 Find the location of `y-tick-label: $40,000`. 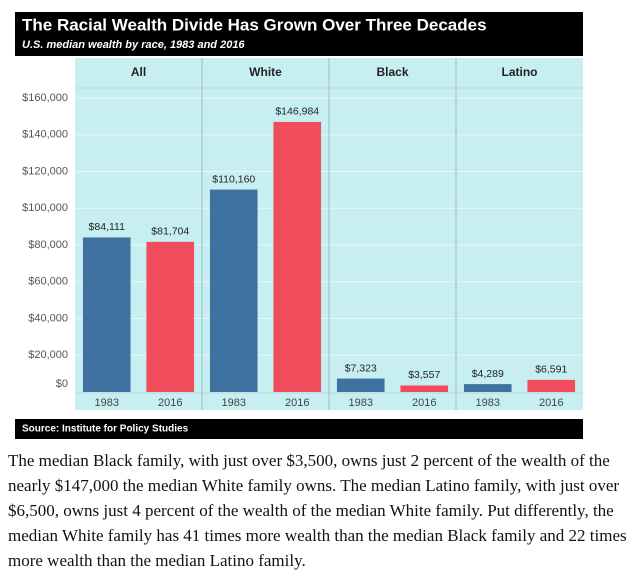

y-tick-label: $40,000 is located at coordinates (48, 318).